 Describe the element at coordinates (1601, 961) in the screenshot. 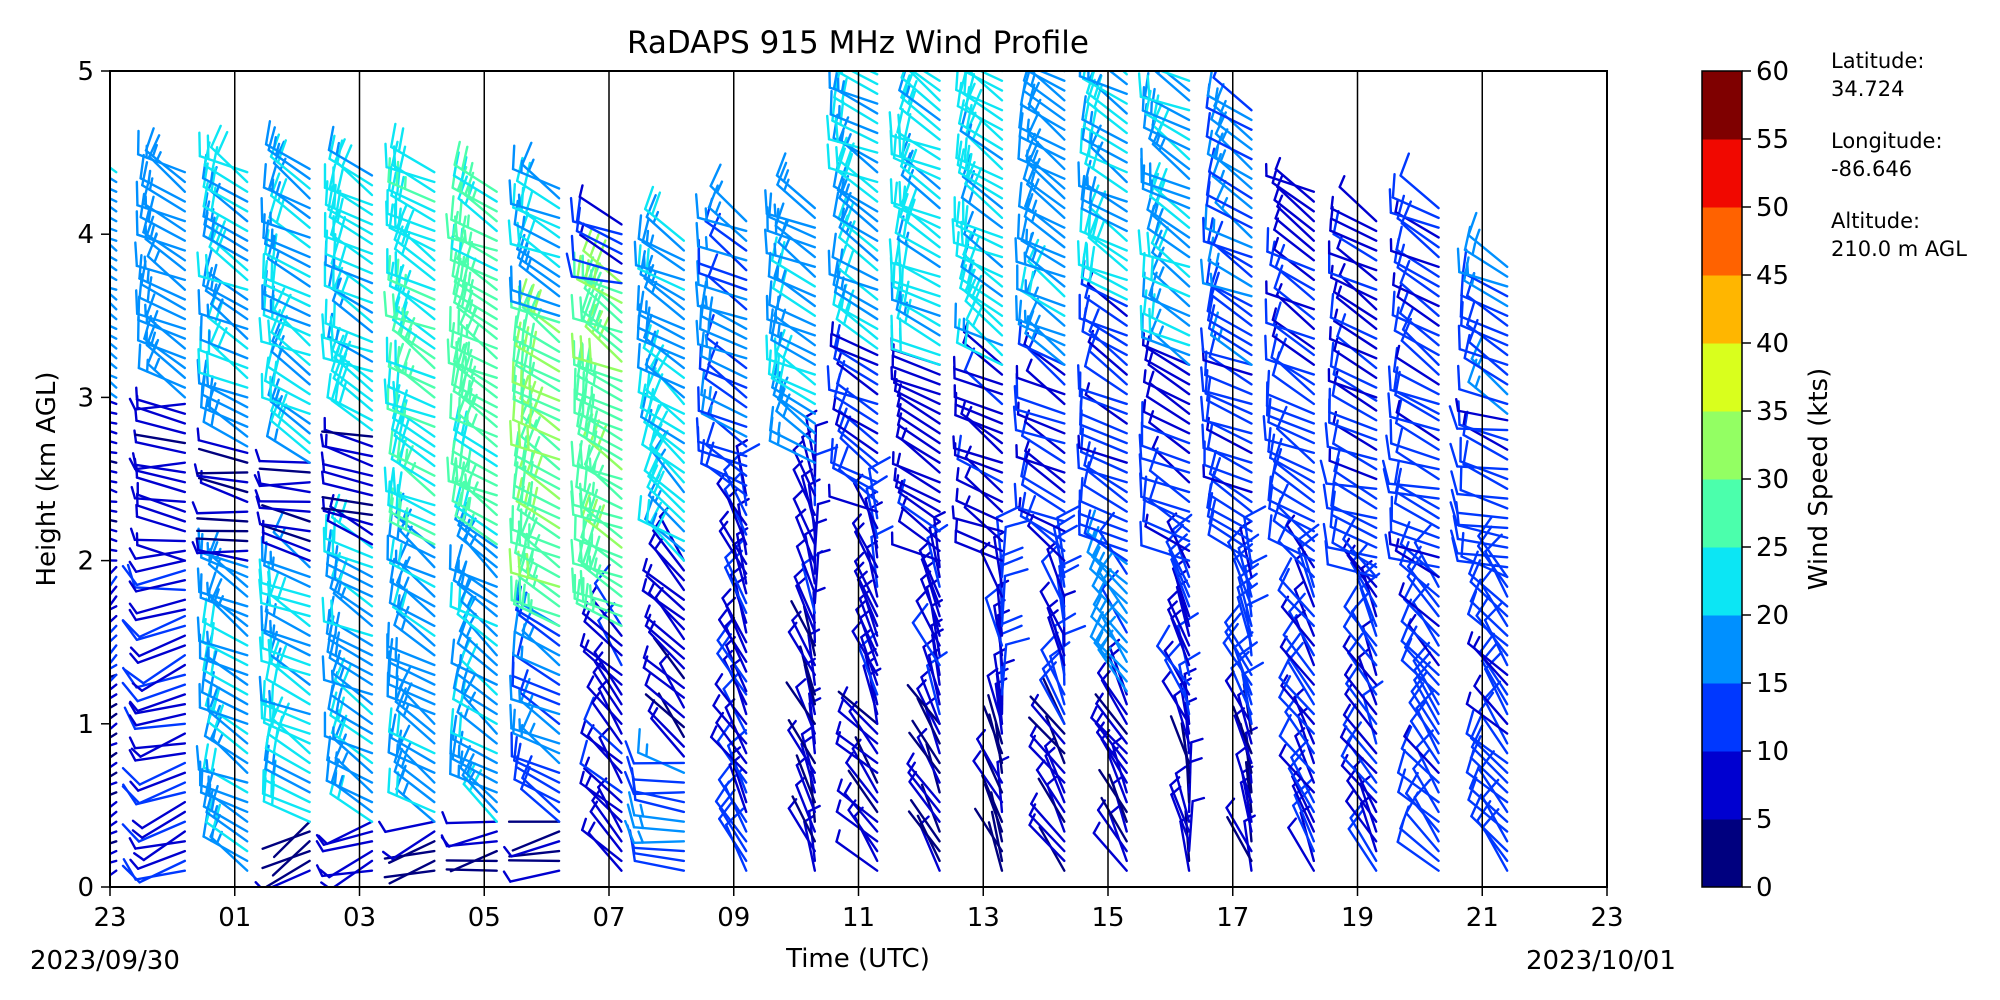

I see `end-date-label: 2023/10/01` at that location.